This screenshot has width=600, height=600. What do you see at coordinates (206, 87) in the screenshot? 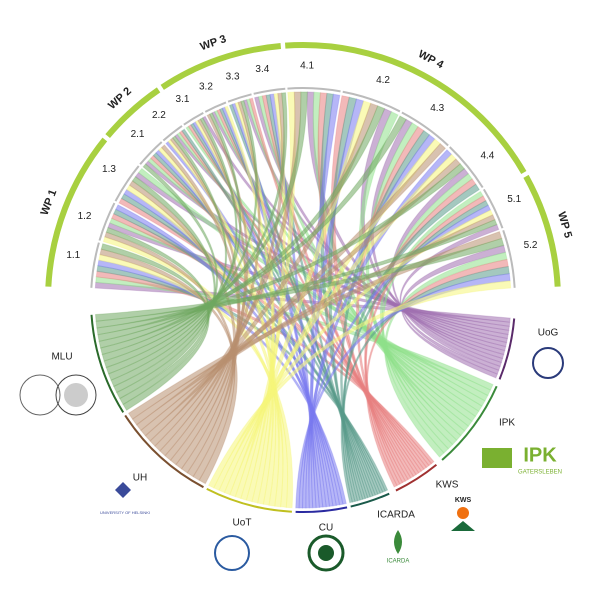
I see `task-label: 3.2` at bounding box center [206, 87].